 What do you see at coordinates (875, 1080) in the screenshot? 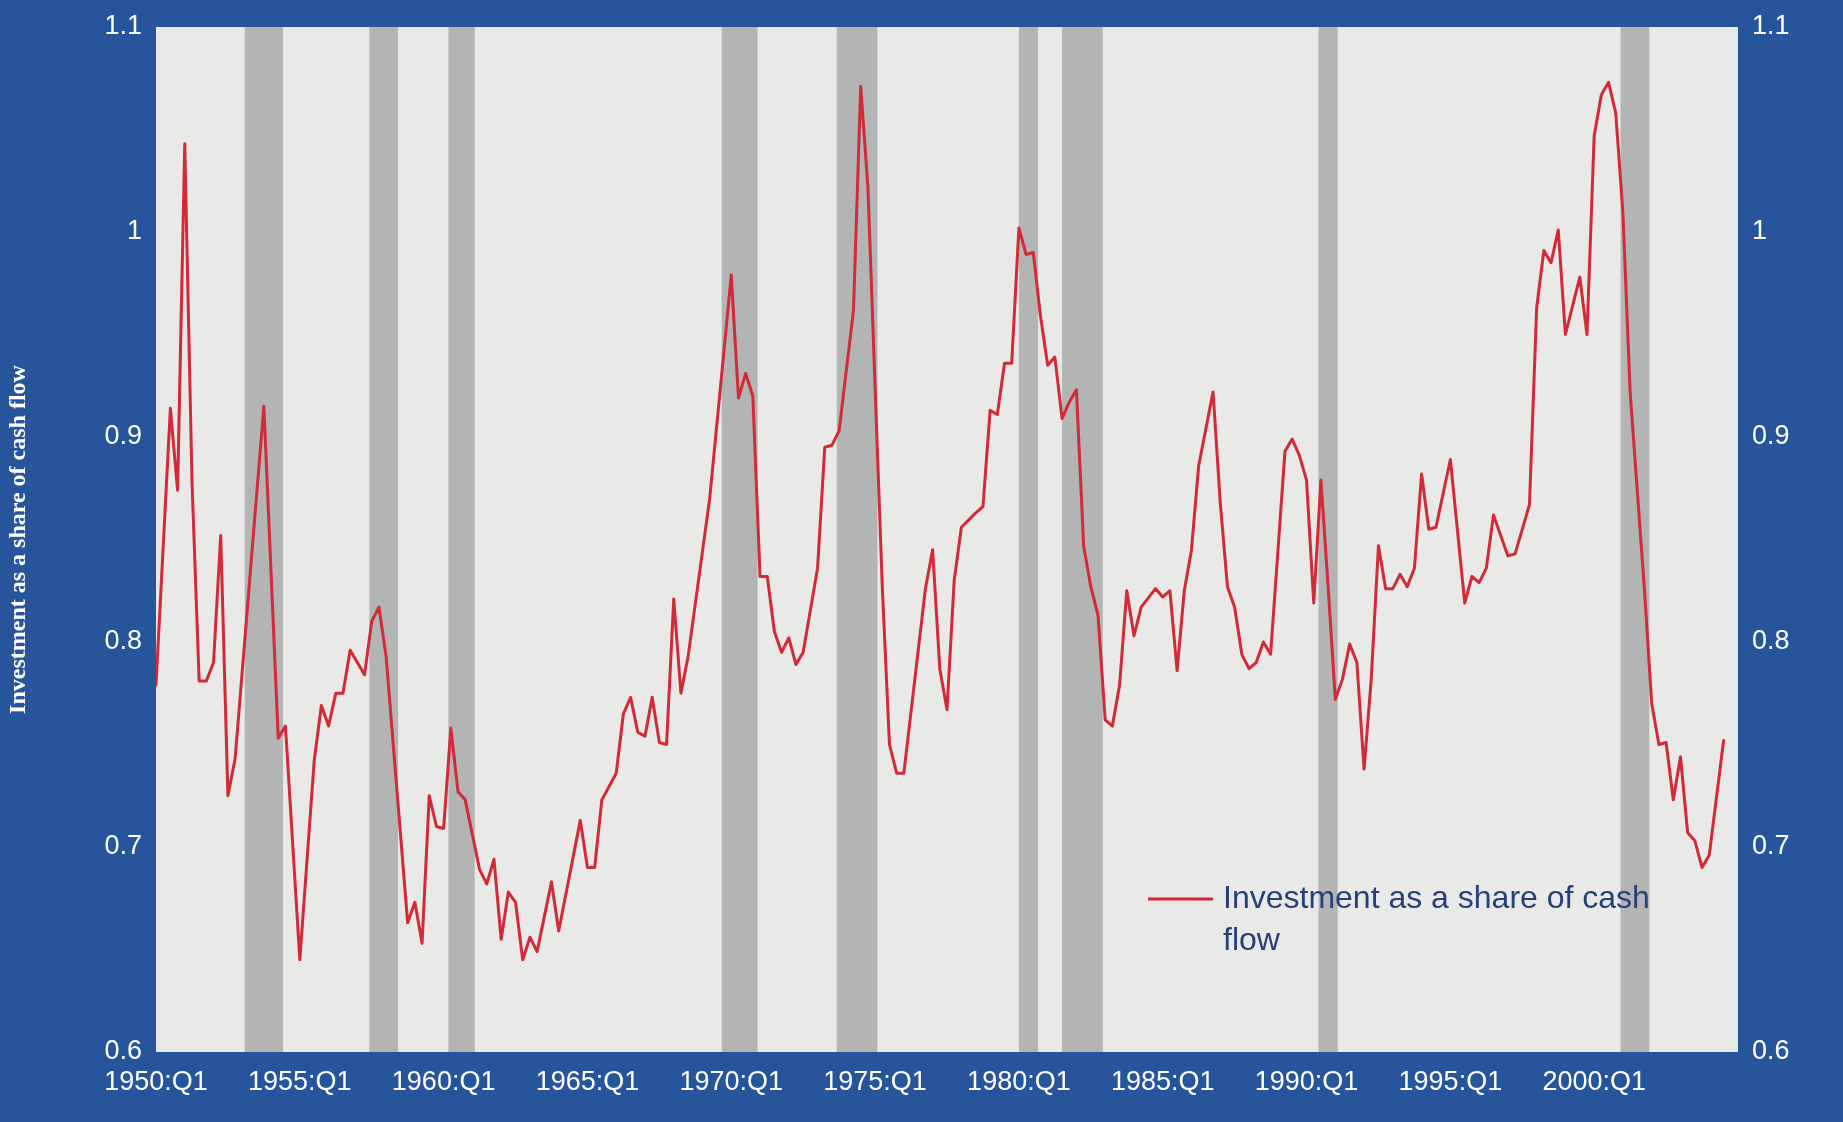
I see `x-tick-label: 1975:Q1` at bounding box center [875, 1080].